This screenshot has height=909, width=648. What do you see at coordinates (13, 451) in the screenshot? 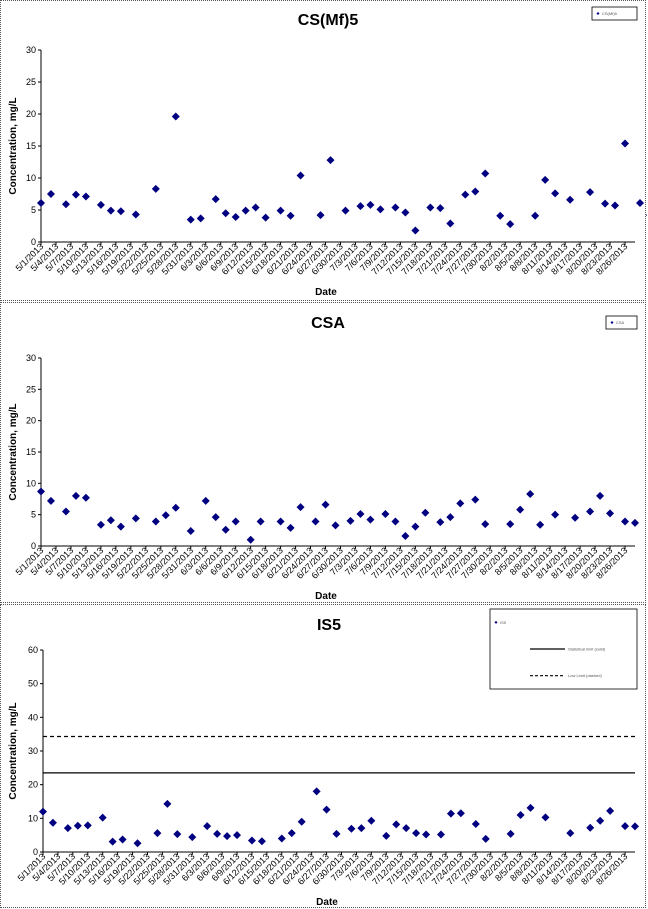
I see `y-axis-label: Concentration, mg/L` at bounding box center [13, 451].